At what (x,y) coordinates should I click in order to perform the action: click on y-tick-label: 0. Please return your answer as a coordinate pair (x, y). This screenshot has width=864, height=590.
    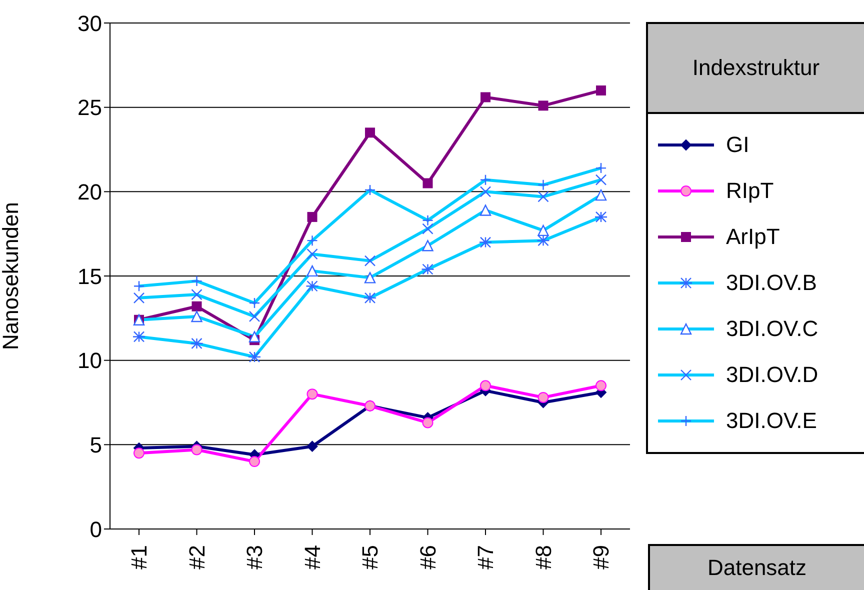
    Looking at the image, I should click on (96, 529).